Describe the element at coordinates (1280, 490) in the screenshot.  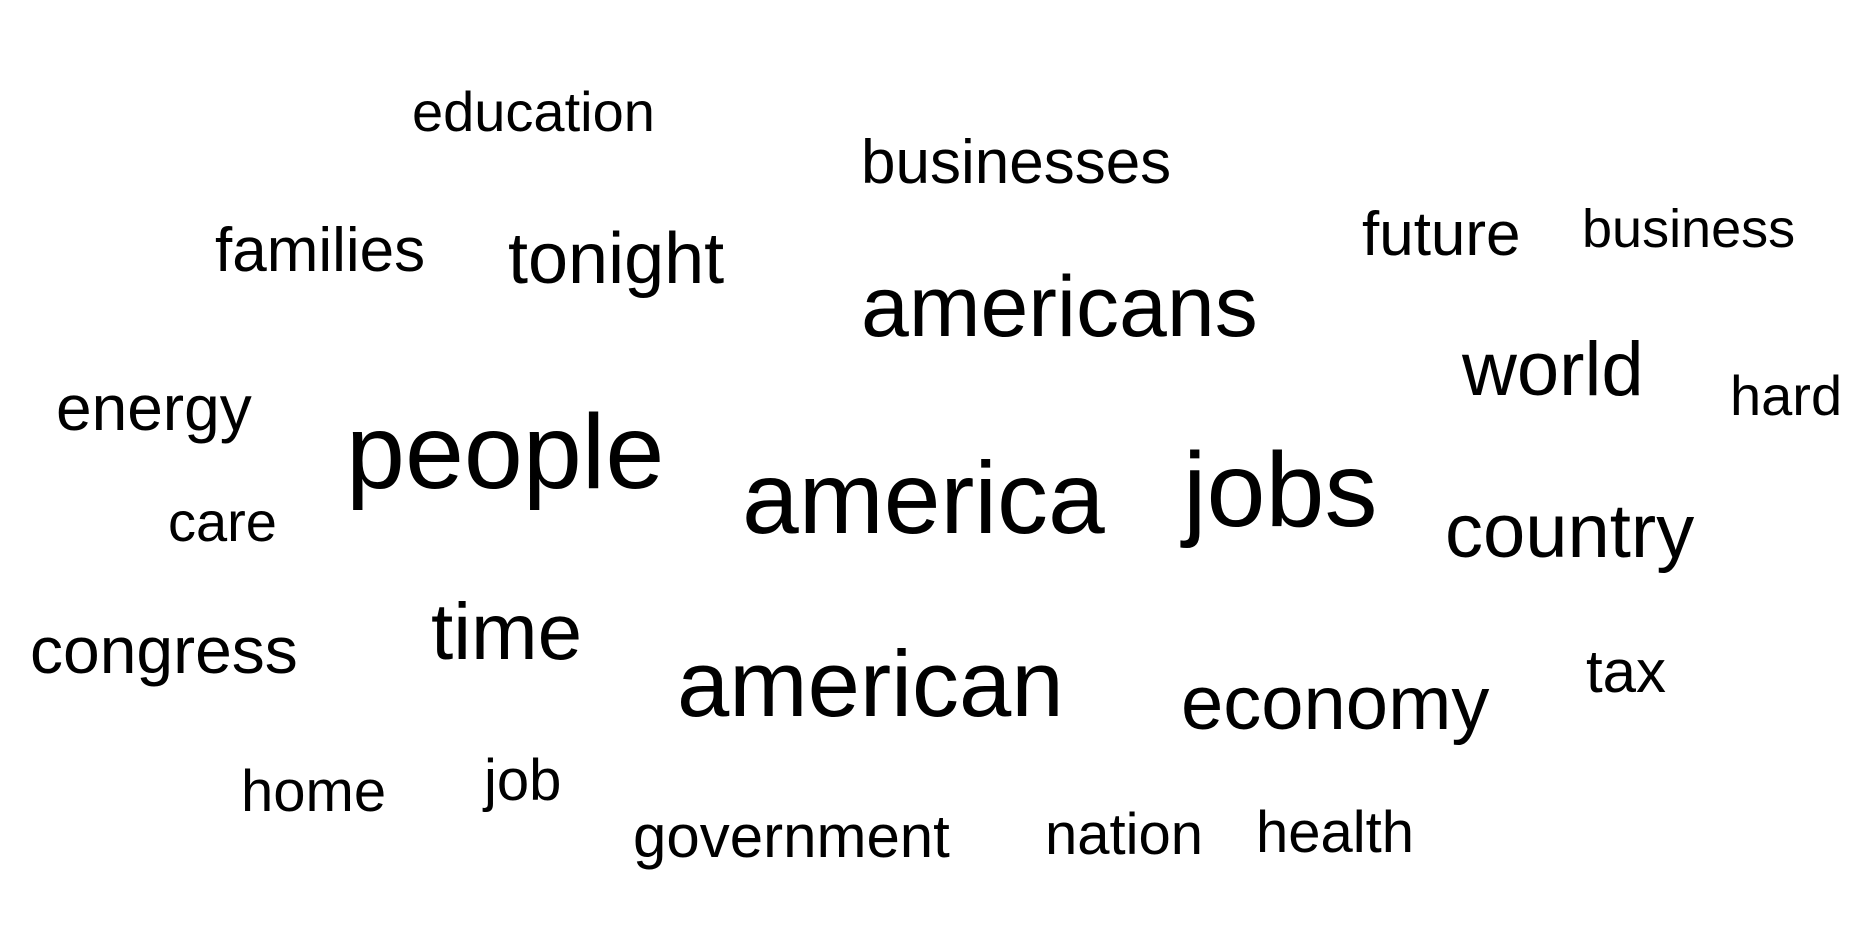
I see `word-jobs: jobs` at that location.